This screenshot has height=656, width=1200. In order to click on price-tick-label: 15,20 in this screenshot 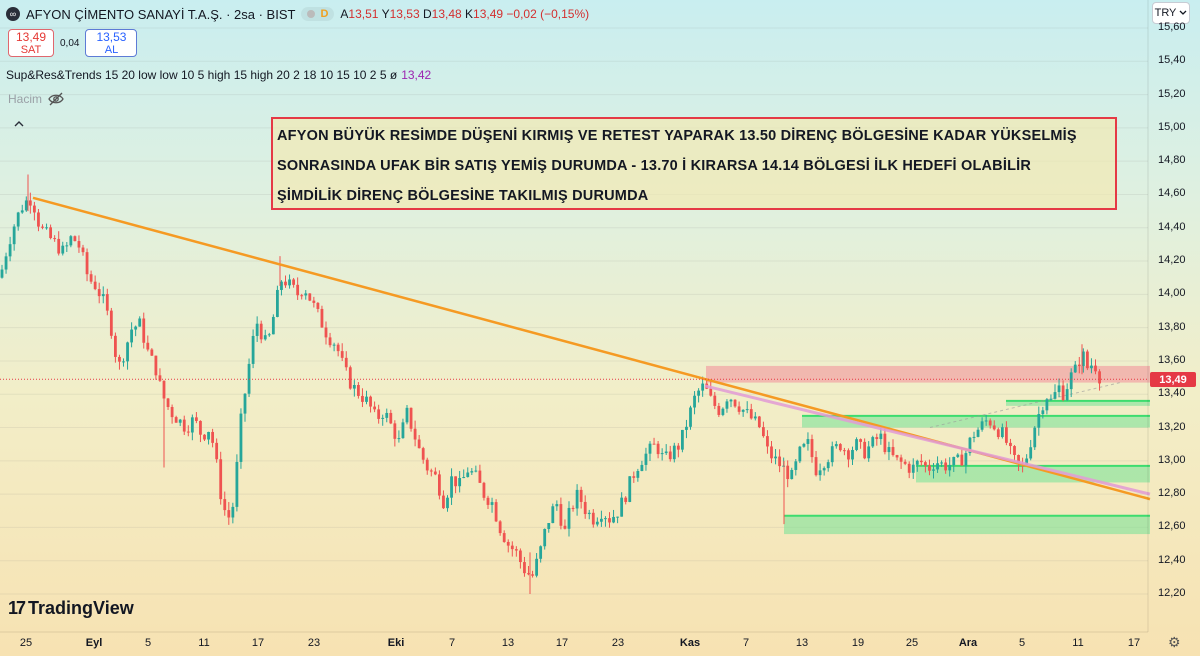, I will do `click(1172, 93)`.